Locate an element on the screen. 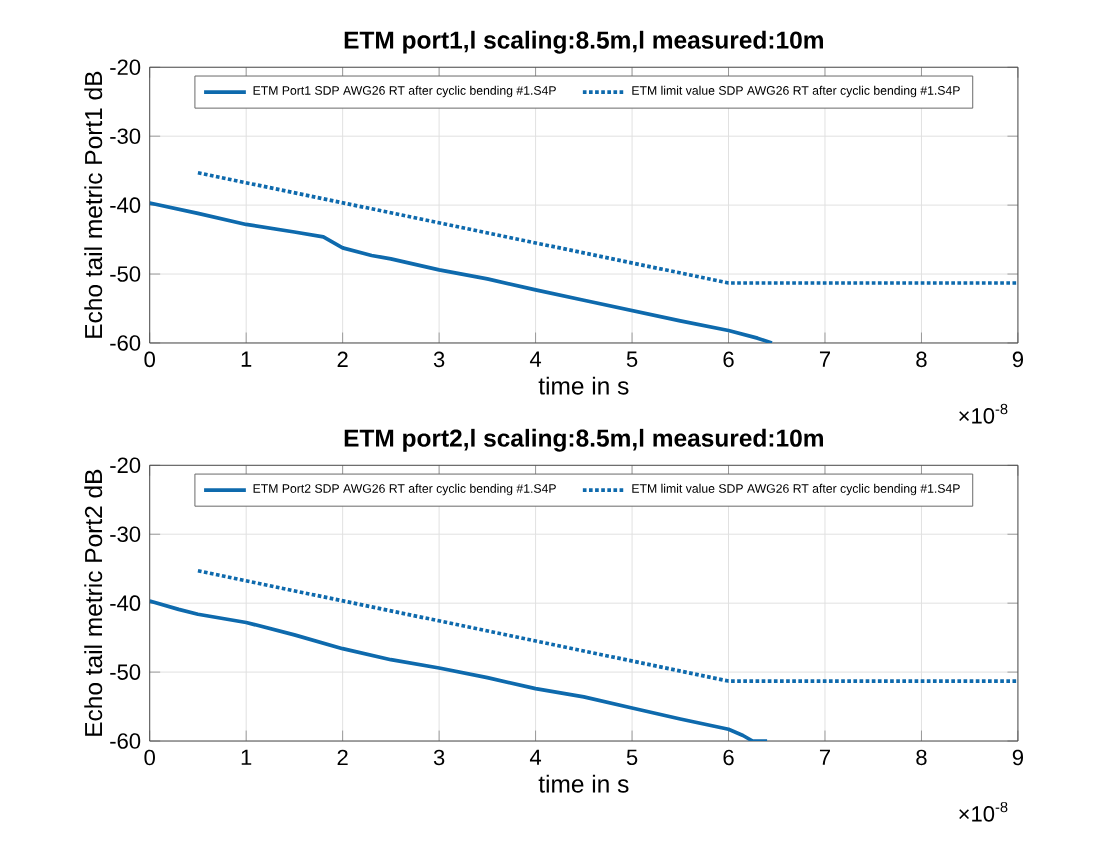 The height and width of the screenshot is (841, 1114). chart-title: ETM port2,l scaling:8.5m,l measured:10m is located at coordinates (583, 440).